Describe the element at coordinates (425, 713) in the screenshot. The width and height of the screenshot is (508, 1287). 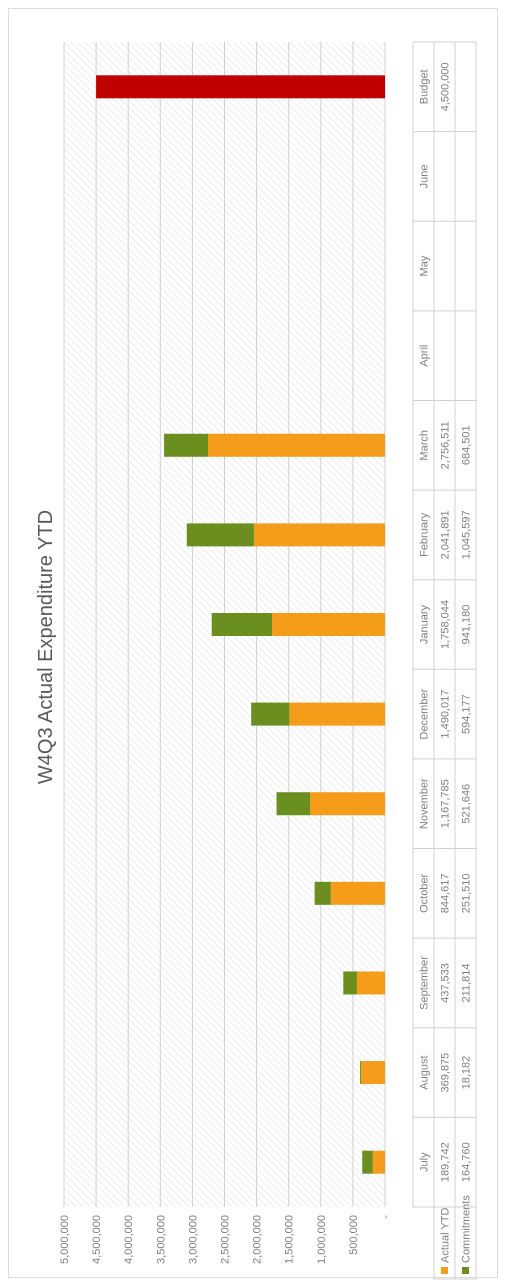
I see `table-category-label: December` at that location.